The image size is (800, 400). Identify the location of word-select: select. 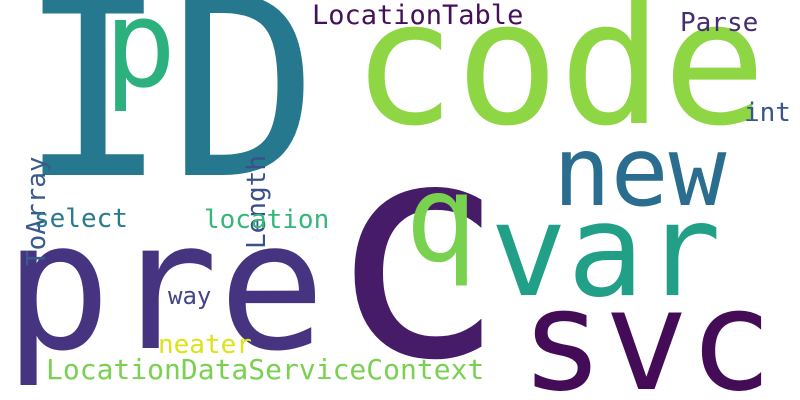
(81, 219).